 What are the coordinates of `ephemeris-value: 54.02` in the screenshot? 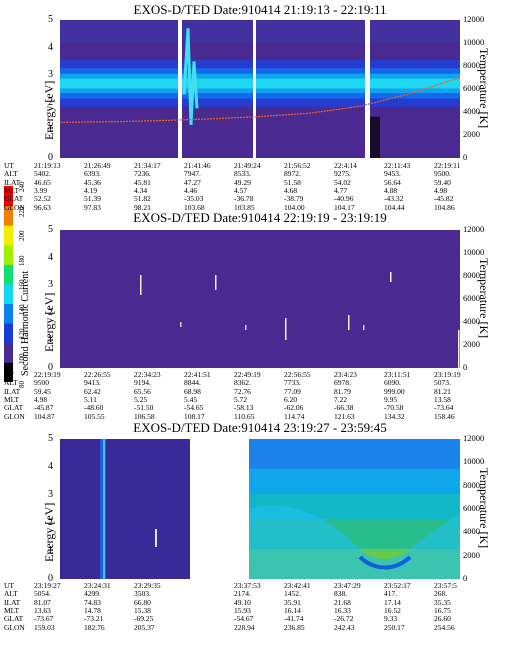 It's located at (342, 182).